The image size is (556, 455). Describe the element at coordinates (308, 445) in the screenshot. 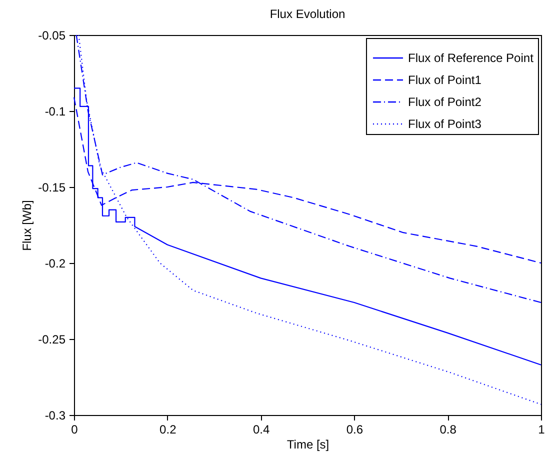

I see `x-axis-title: Time [s]` at that location.